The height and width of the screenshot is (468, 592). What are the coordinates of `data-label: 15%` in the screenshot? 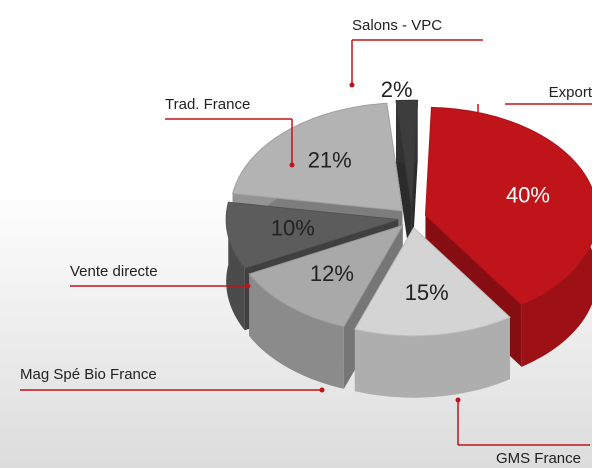 It's located at (427, 292).